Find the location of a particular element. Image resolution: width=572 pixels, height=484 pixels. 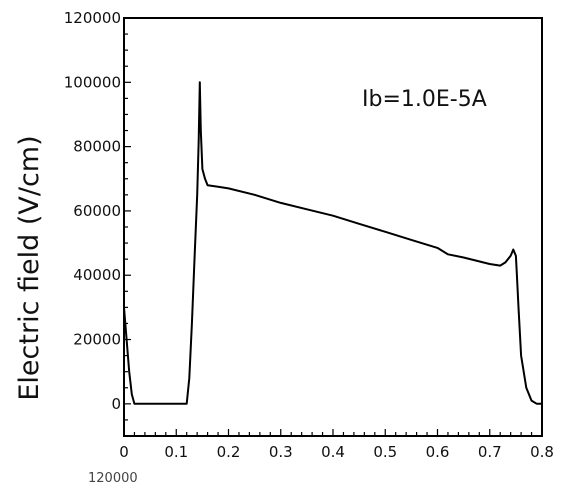

x-tick-label: 0 is located at coordinates (124, 452).